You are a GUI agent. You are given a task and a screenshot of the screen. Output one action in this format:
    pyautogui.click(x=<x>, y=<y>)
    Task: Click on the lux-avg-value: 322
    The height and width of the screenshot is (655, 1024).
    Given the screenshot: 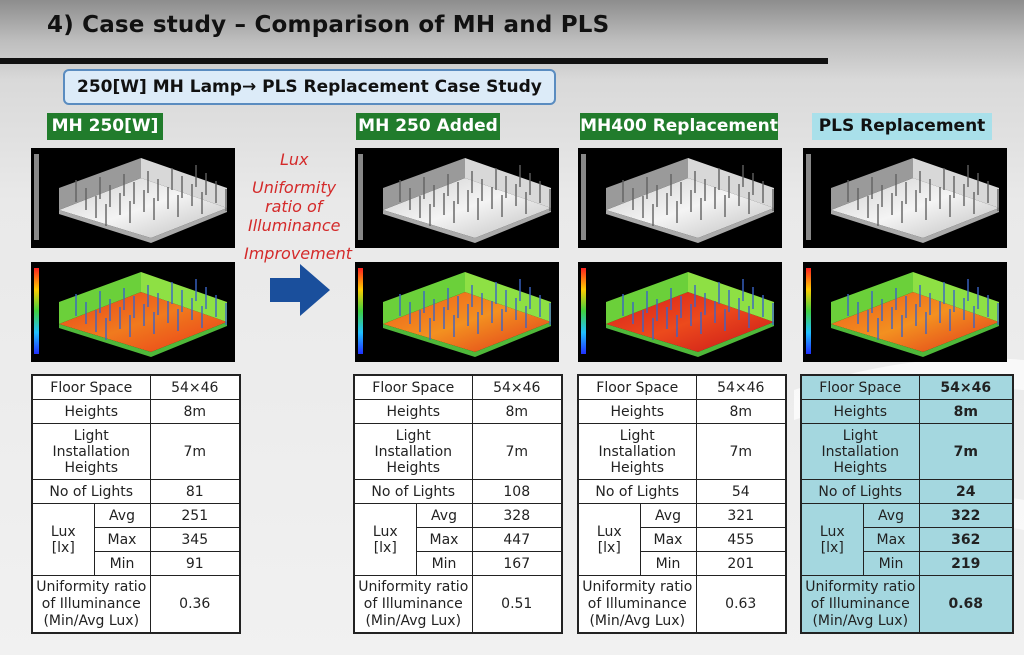 What is the action you would take?
    pyautogui.click(x=966, y=515)
    